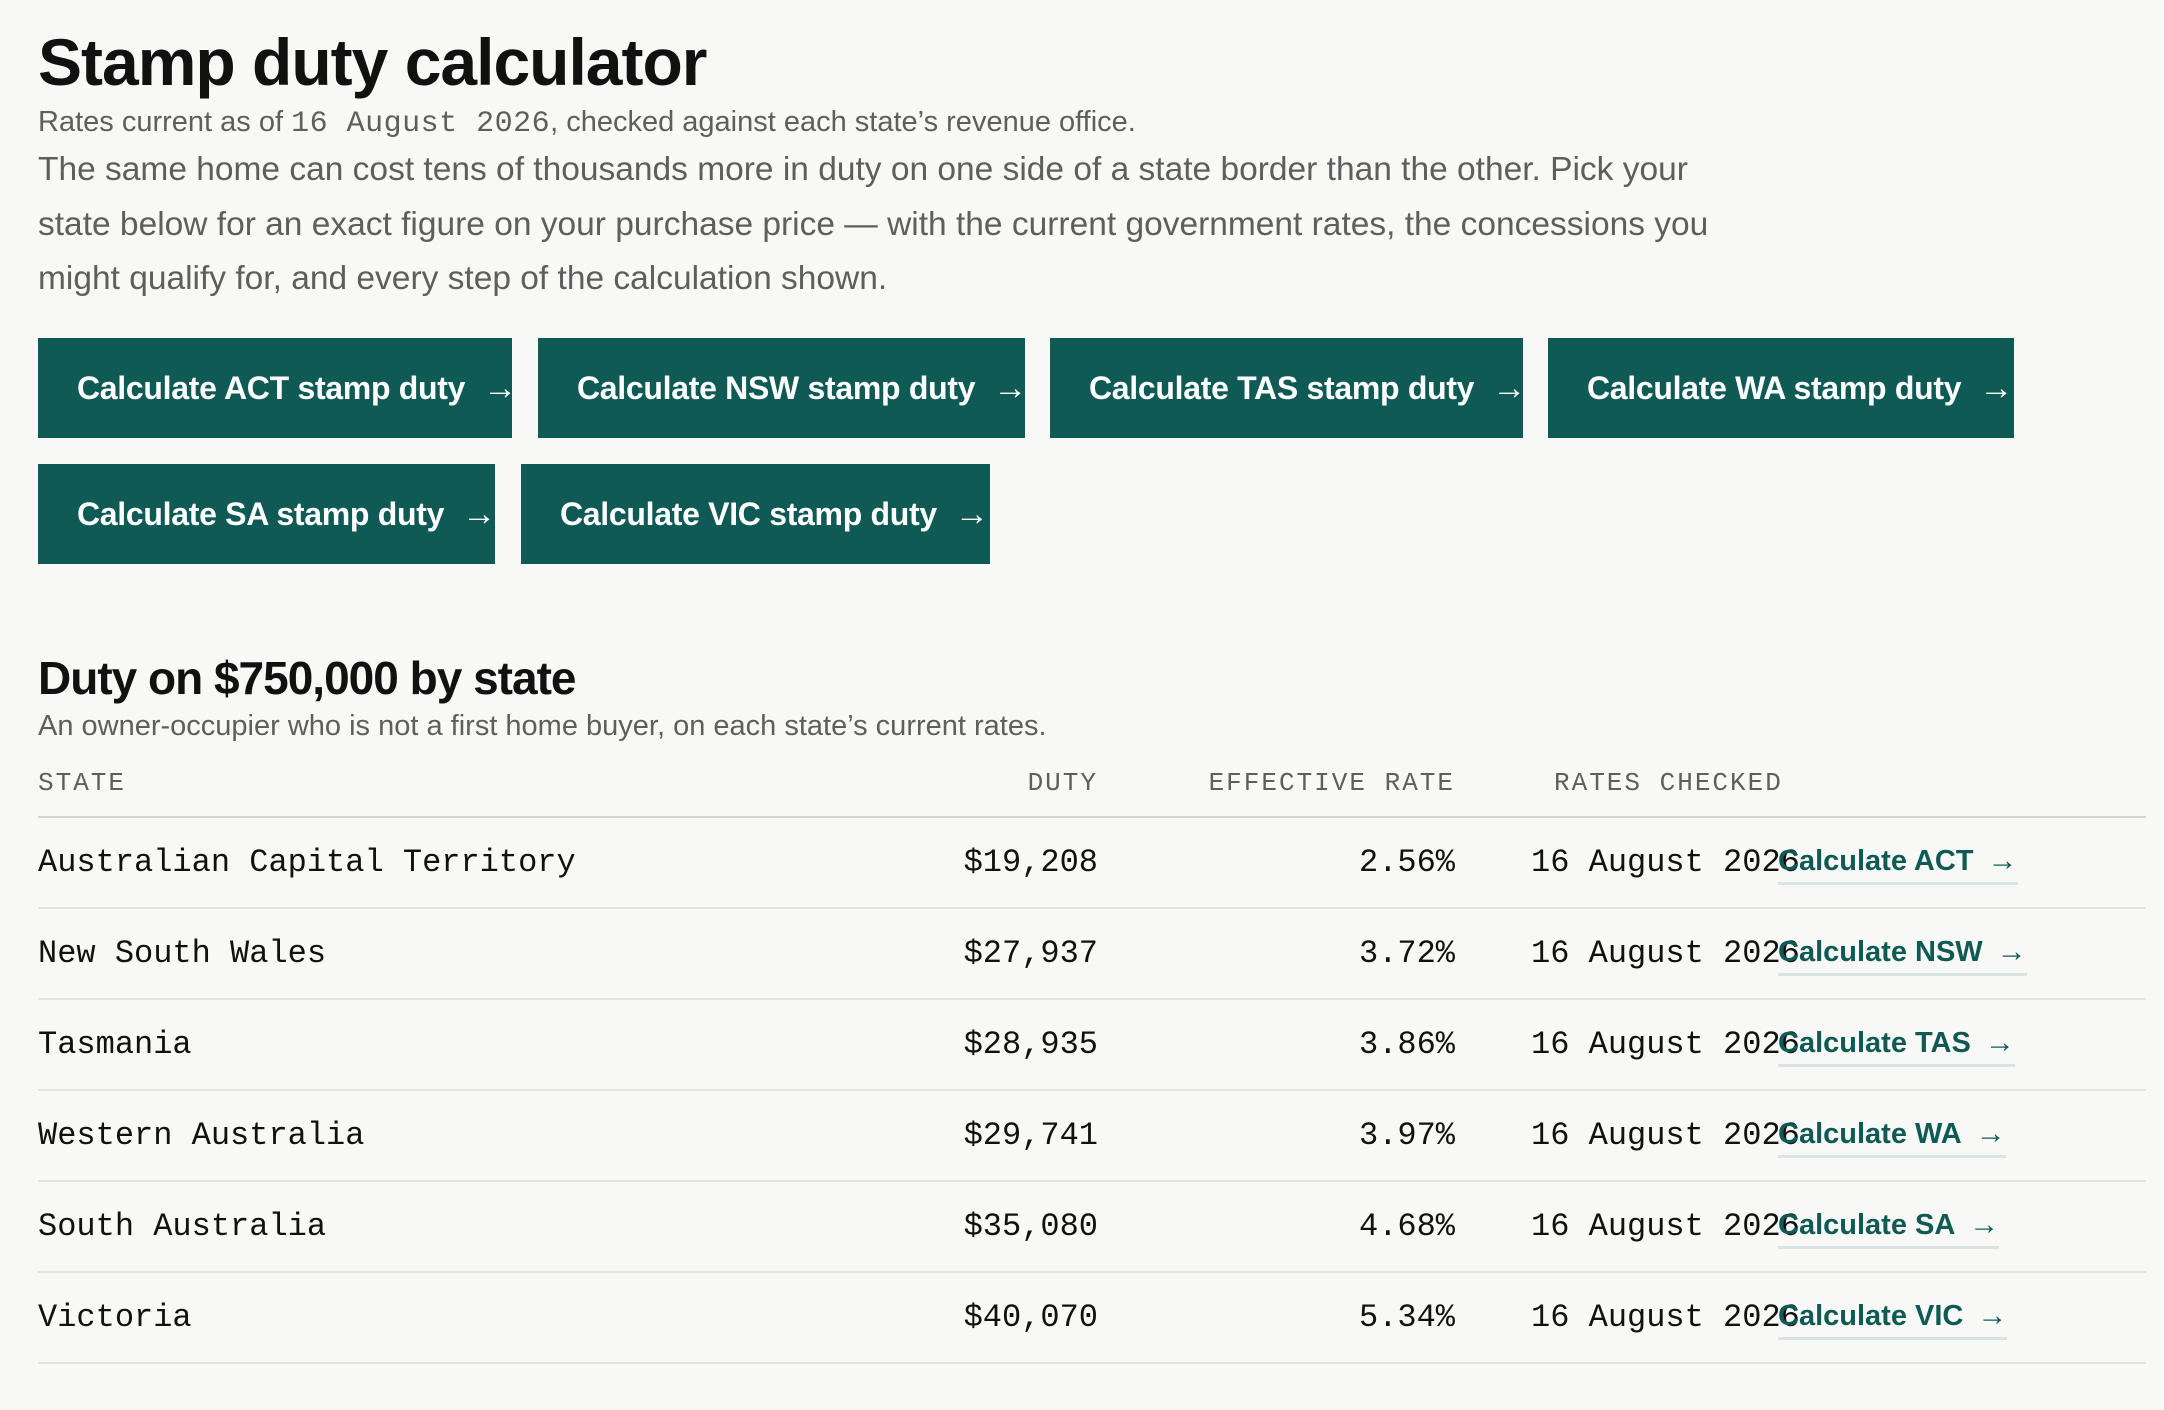 The height and width of the screenshot is (1410, 2164). Describe the element at coordinates (1774, 387) in the screenshot. I see `calculate-wa-button-label: Calculate WA stamp duty` at that location.